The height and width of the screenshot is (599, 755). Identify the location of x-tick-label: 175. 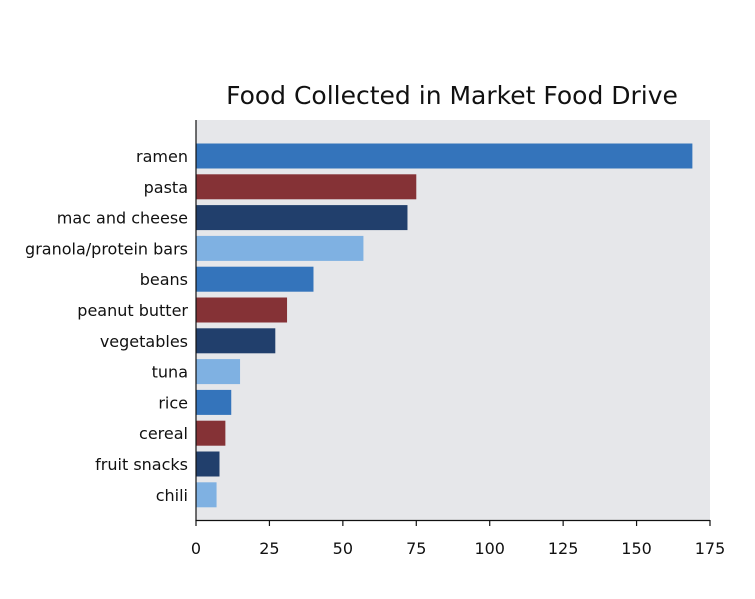
(710, 548).